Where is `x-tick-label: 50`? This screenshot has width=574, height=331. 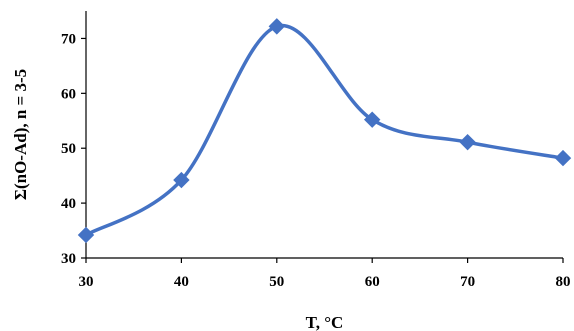
x-tick-label: 50 is located at coordinates (276, 282).